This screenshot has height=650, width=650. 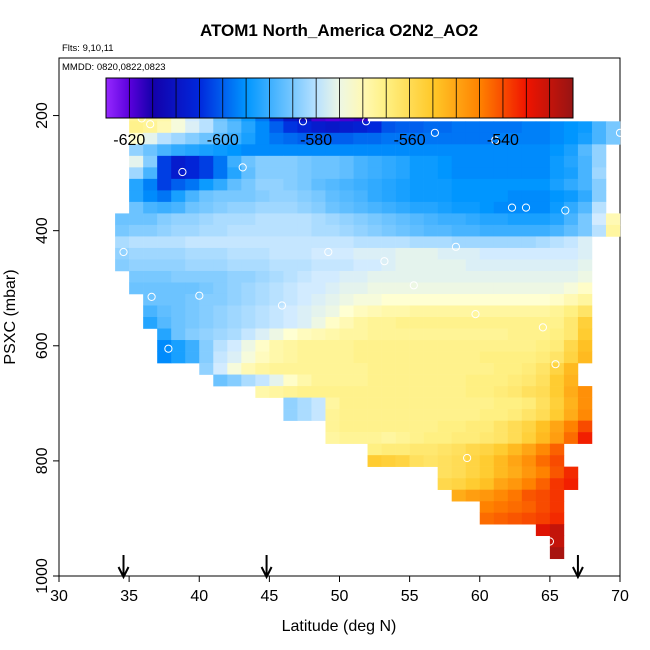 I want to click on x-tick-label: 45, so click(x=269, y=596).